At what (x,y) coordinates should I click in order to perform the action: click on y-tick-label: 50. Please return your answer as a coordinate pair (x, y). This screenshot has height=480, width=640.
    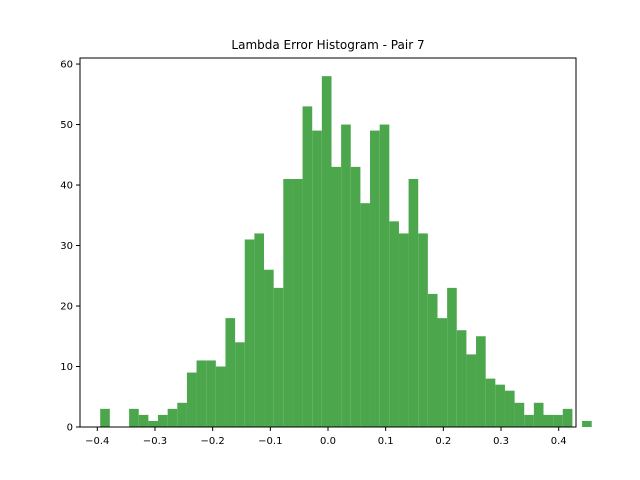
    Looking at the image, I should click on (66, 125).